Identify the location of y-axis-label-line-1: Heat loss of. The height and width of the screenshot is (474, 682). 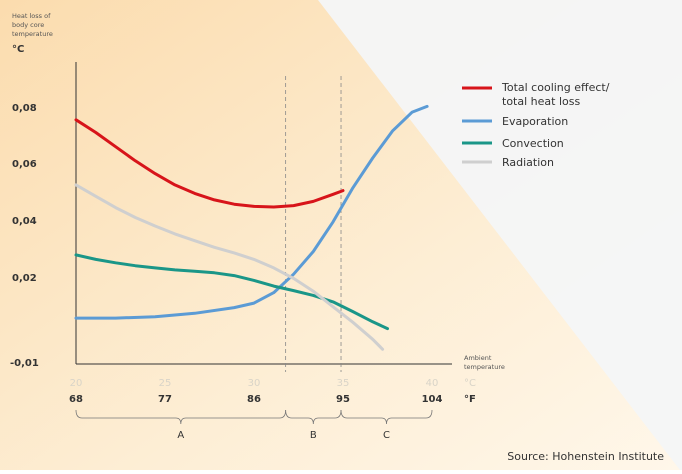
(31, 16).